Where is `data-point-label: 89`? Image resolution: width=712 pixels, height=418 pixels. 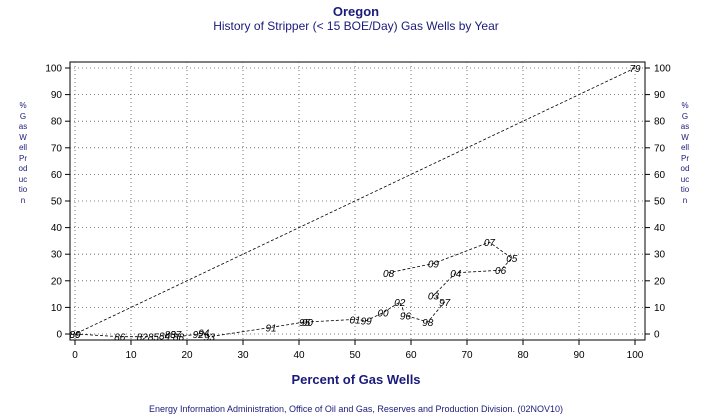 data-point-label: 89 is located at coordinates (75, 335).